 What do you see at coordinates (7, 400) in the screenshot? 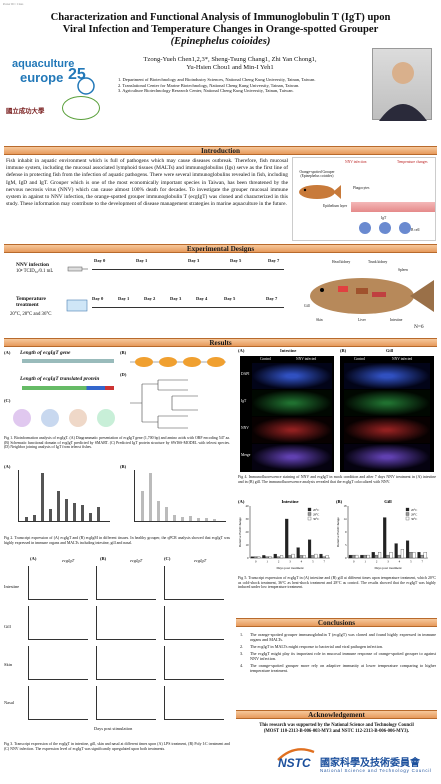
I see `fig1-label-c: (C)` at bounding box center [7, 400].